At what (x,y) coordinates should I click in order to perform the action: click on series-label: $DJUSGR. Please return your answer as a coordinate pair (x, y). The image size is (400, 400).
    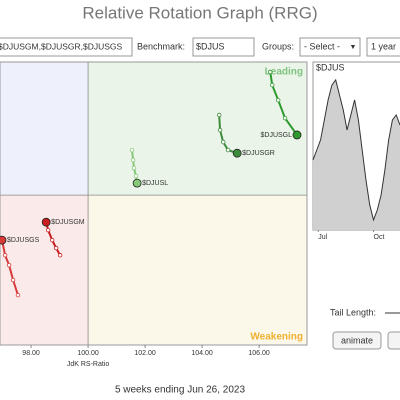
    Looking at the image, I should click on (258, 153).